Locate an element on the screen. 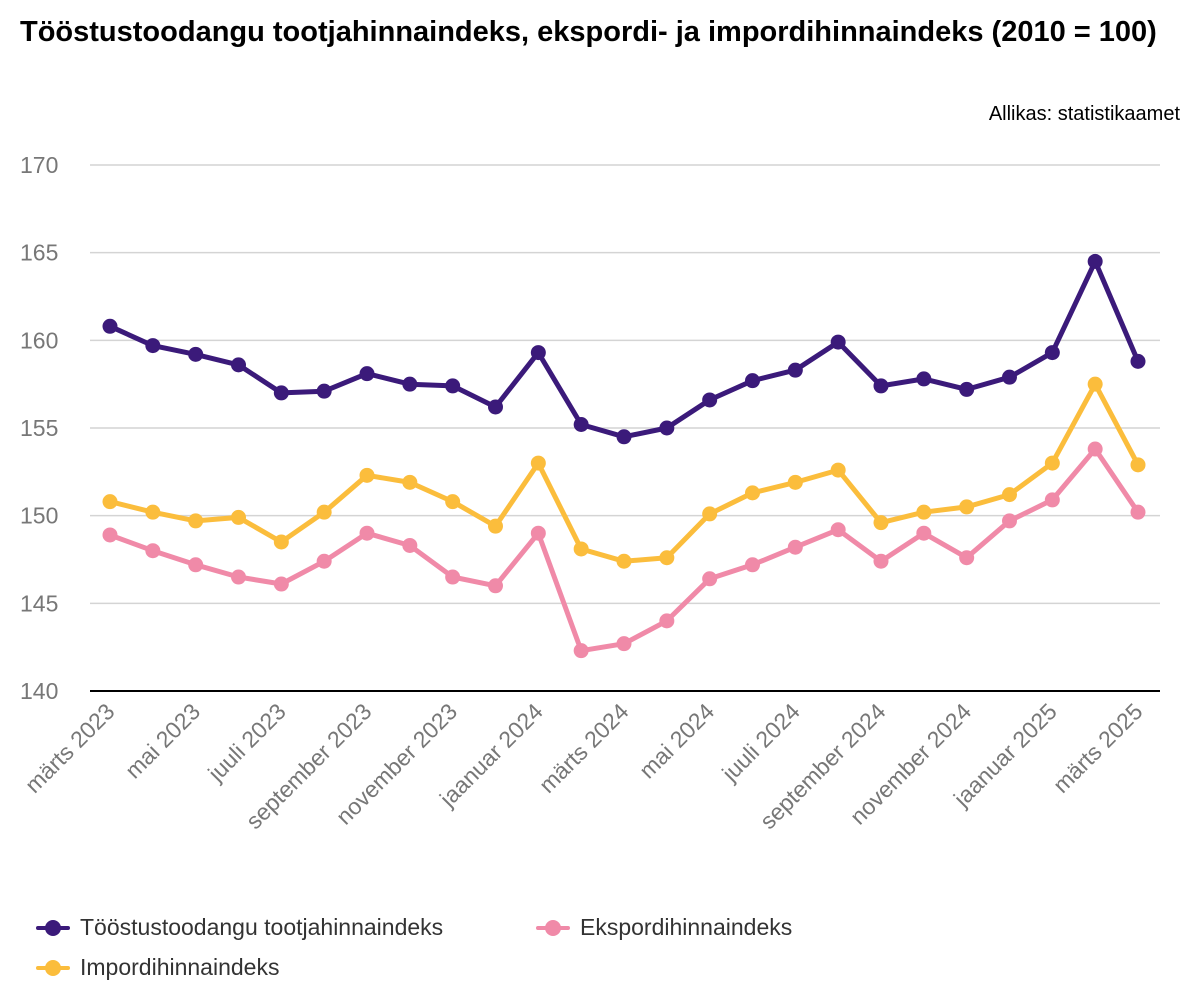 The height and width of the screenshot is (1000, 1200). legend-item: Tööstustoodangu tootjahinnaindeks is located at coordinates (239, 927).